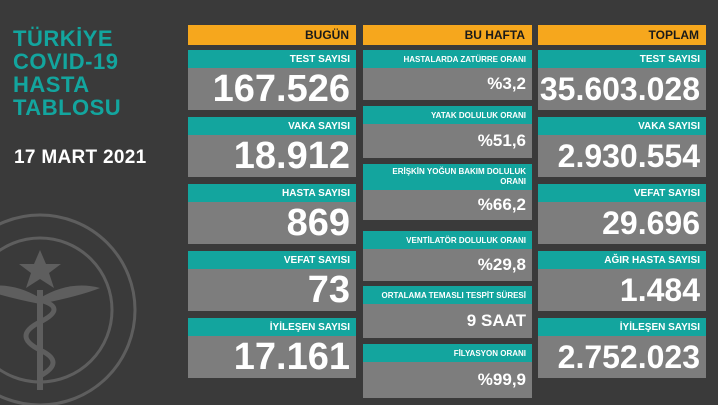 The width and height of the screenshot is (718, 405). Describe the element at coordinates (51, 84) in the screenshot. I see `title-line: HASTA` at that location.